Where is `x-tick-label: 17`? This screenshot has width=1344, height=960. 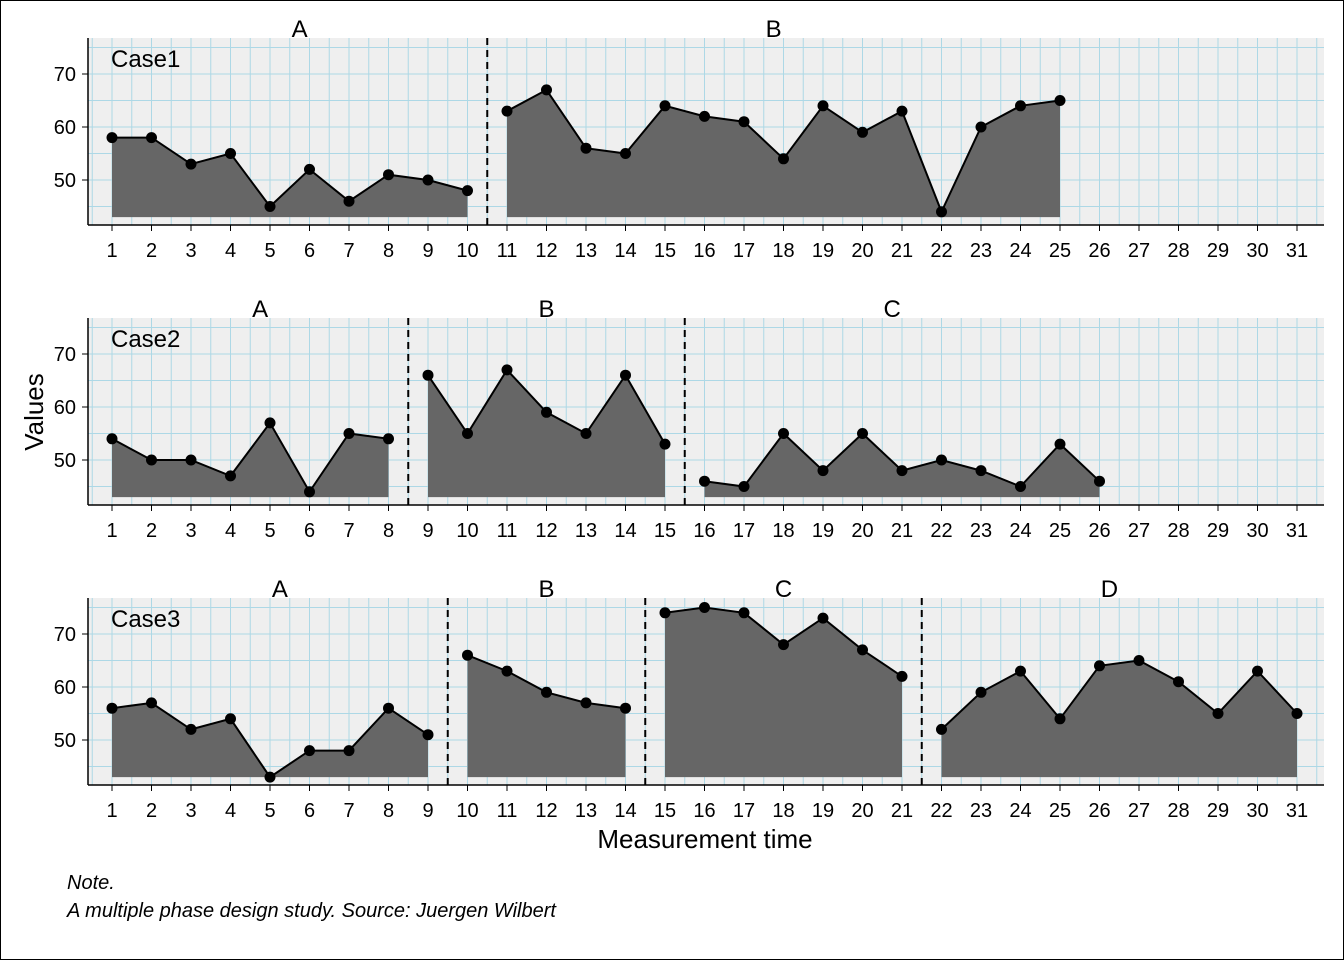 x-tick-label: 17 is located at coordinates (744, 251).